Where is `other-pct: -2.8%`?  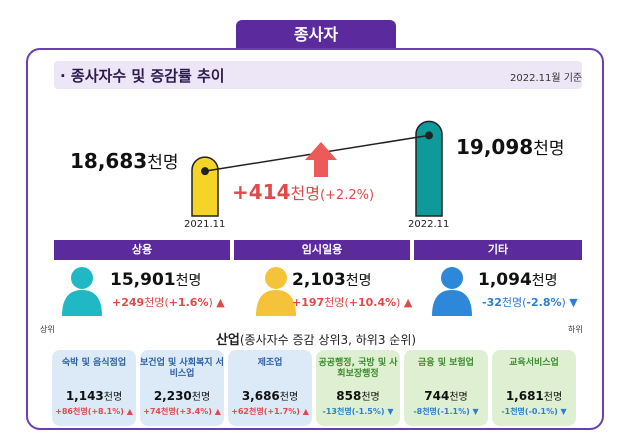
other-pct: -2.8% is located at coordinates (544, 302).